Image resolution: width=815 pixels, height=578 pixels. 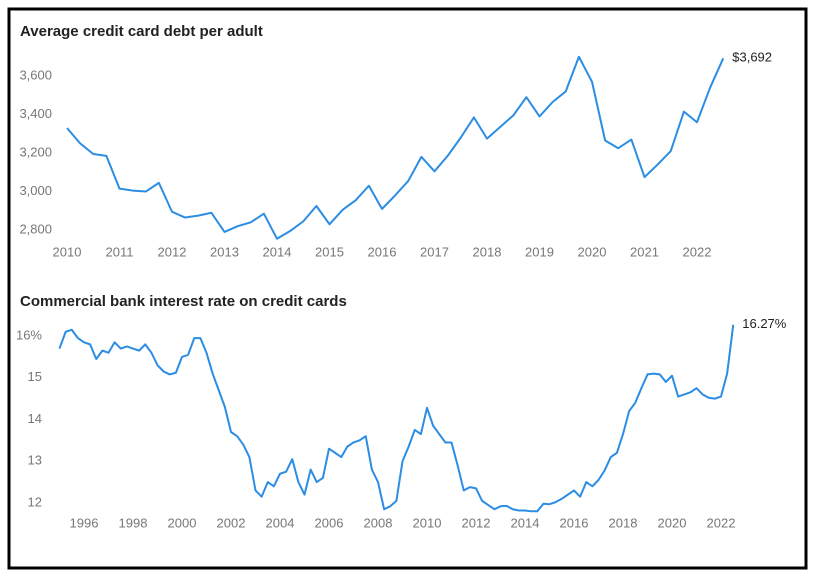 I want to click on end-annotation: 16.27%, so click(x=764, y=323).